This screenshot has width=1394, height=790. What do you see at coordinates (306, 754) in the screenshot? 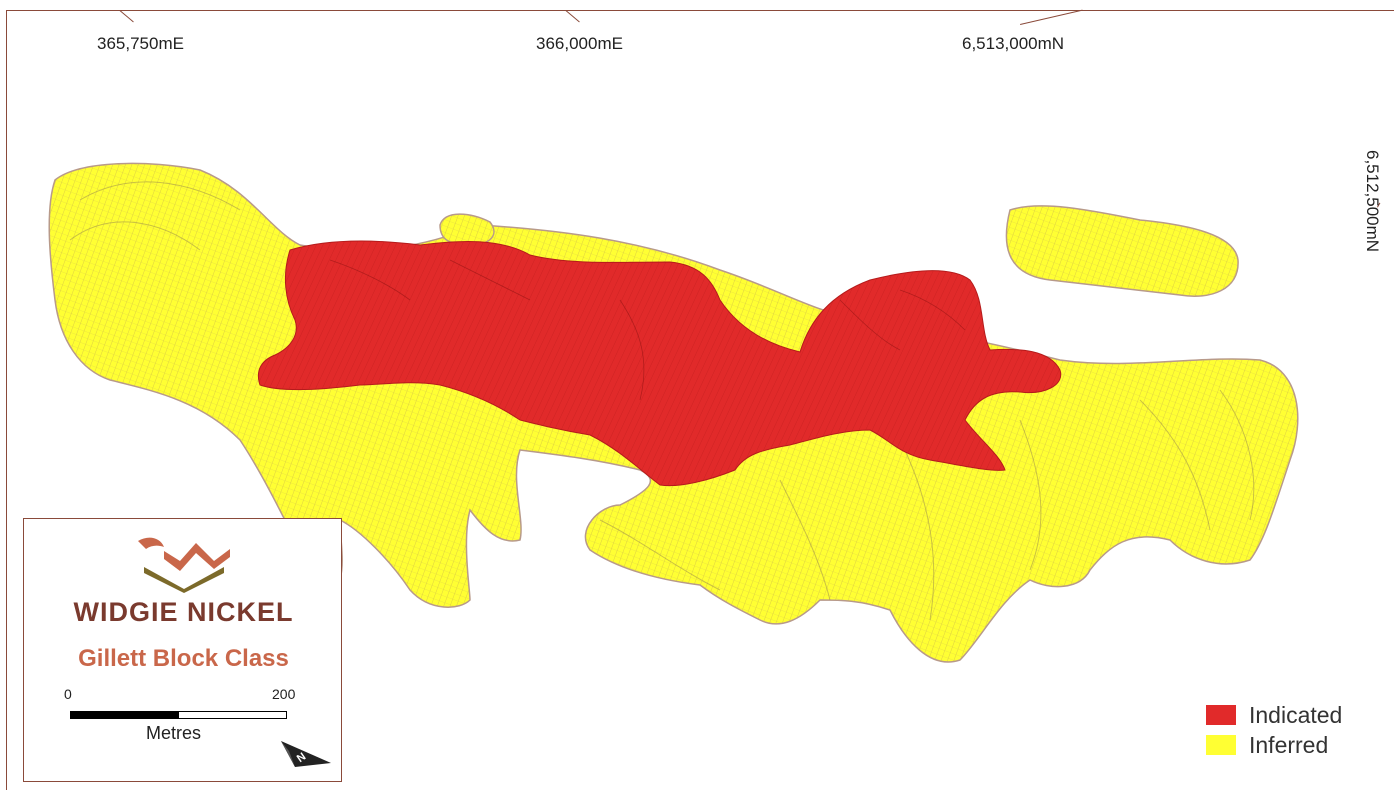
I see `north-arrow-icon: N` at bounding box center [306, 754].